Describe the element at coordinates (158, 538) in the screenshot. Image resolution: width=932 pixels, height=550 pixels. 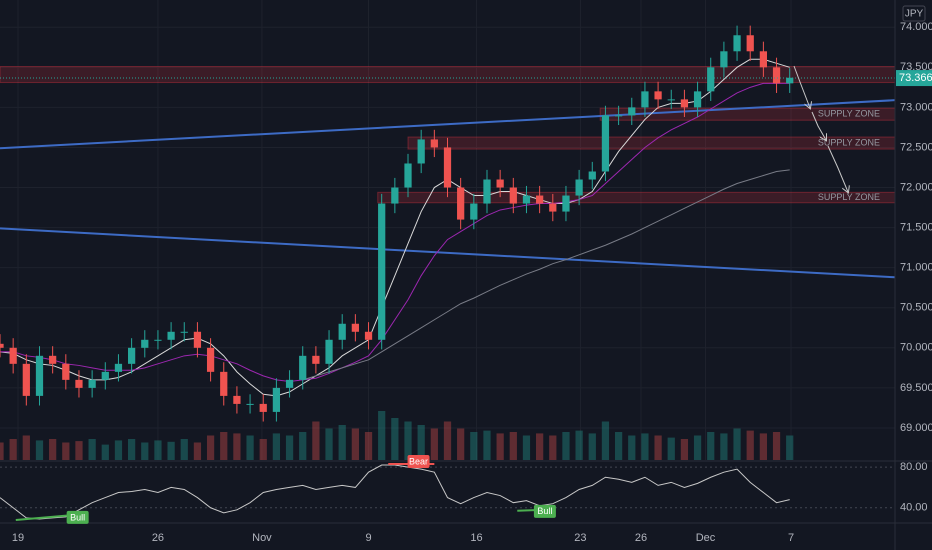
I see `x-tick-label: 26` at that location.